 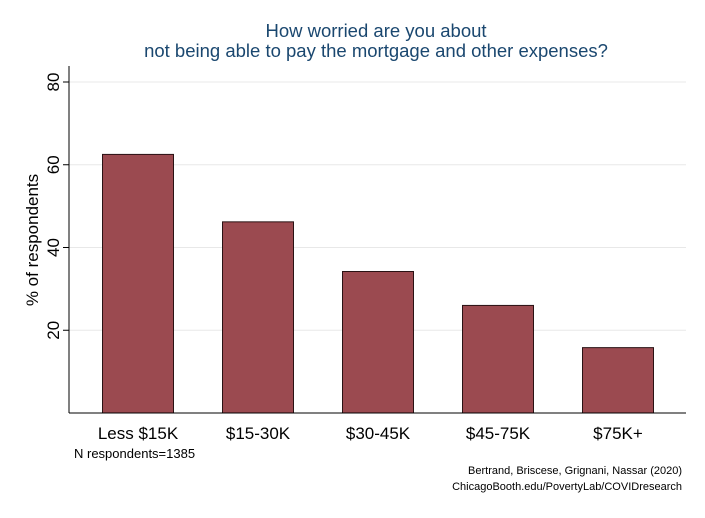 What do you see at coordinates (53, 164) in the screenshot?
I see `y-tick-label-60: 60` at bounding box center [53, 164].